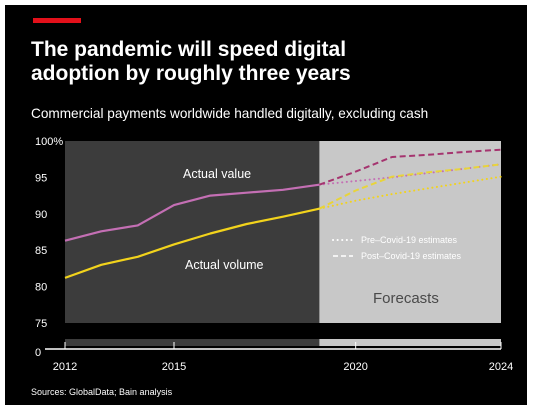 This screenshot has height=412, width=534. Describe the element at coordinates (49, 247) in the screenshot. I see `y-axis: 75 80 85 90 95 100% 0` at that location.